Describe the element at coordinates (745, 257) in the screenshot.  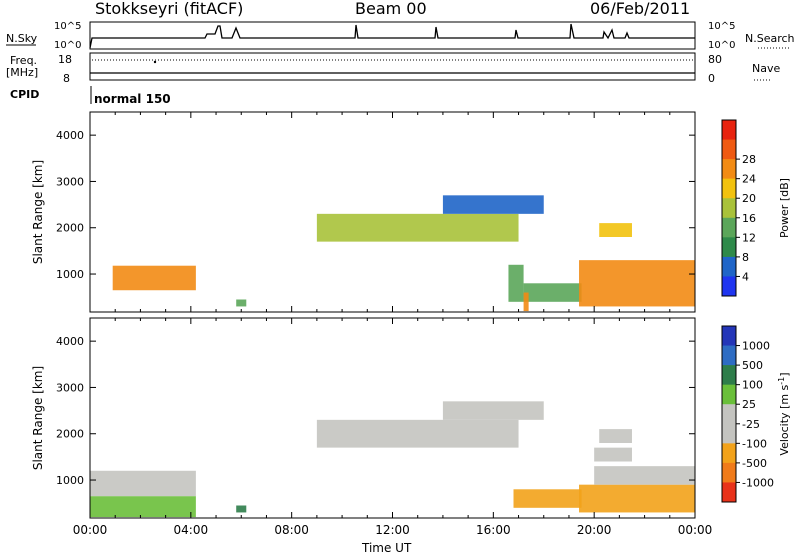
I see `colorbar-tick-label: 8` at that location.